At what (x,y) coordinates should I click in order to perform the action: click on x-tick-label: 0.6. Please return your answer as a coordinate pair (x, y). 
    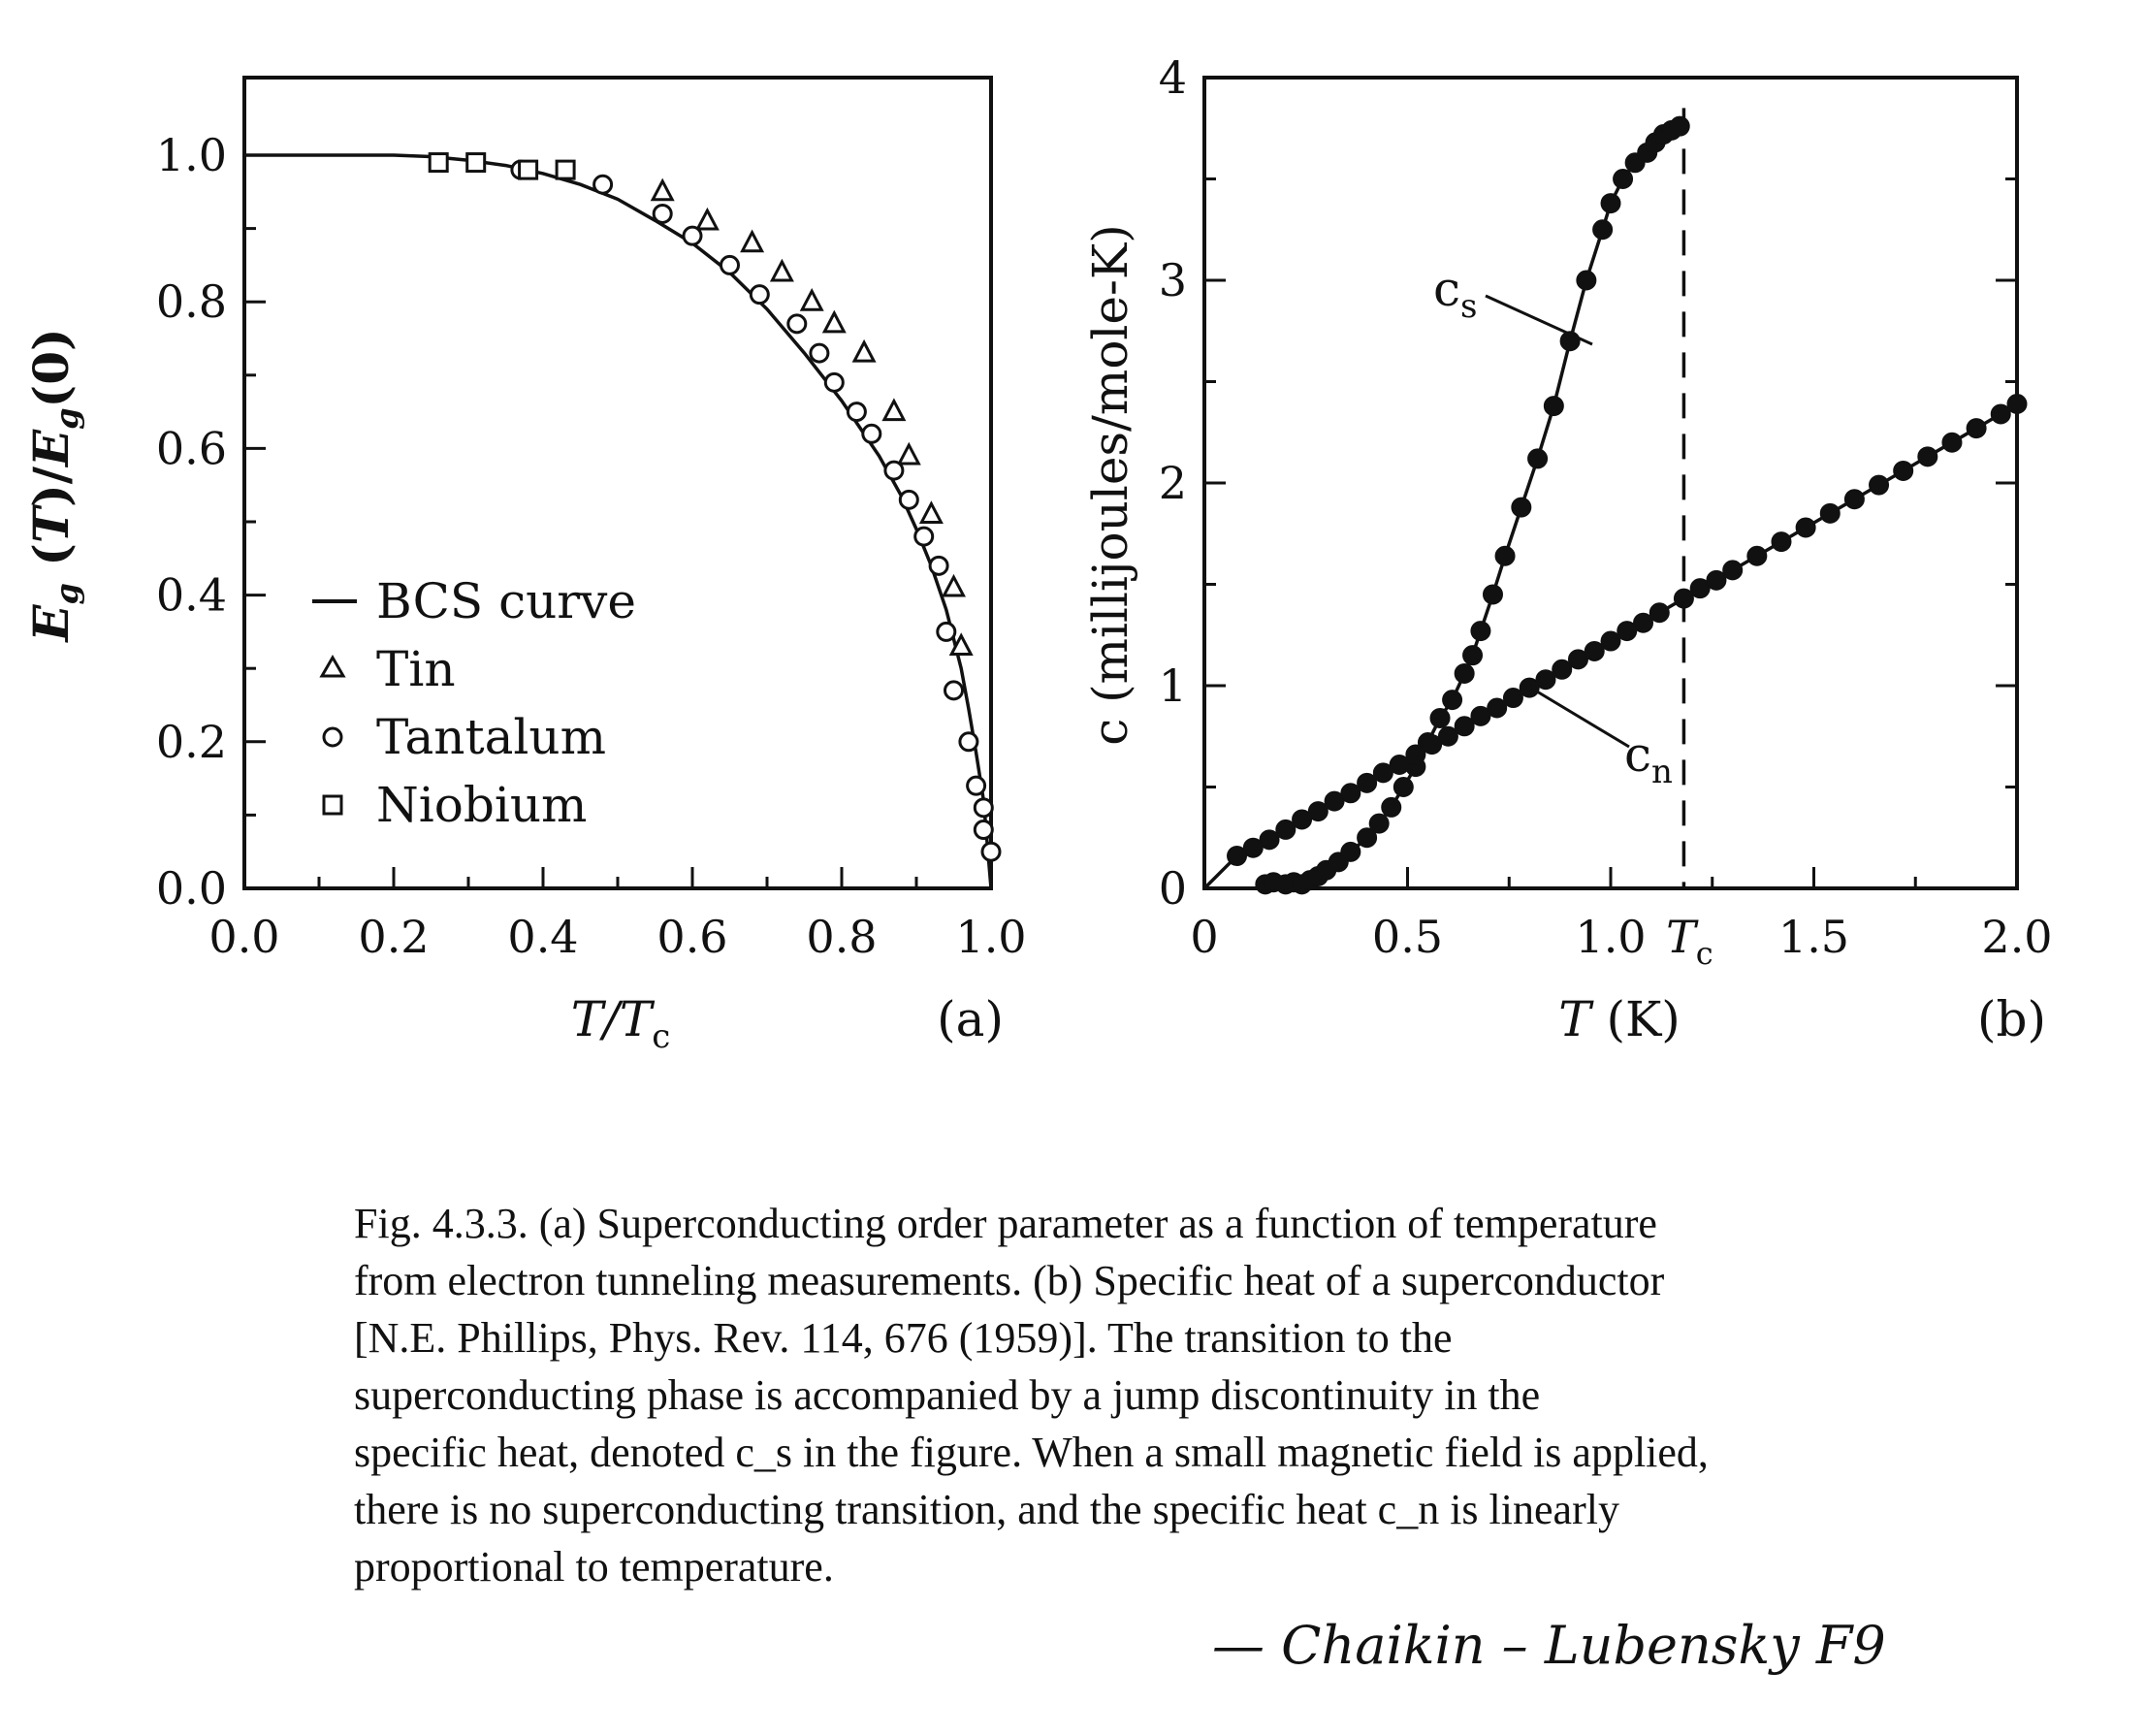
    Looking at the image, I should click on (691, 937).